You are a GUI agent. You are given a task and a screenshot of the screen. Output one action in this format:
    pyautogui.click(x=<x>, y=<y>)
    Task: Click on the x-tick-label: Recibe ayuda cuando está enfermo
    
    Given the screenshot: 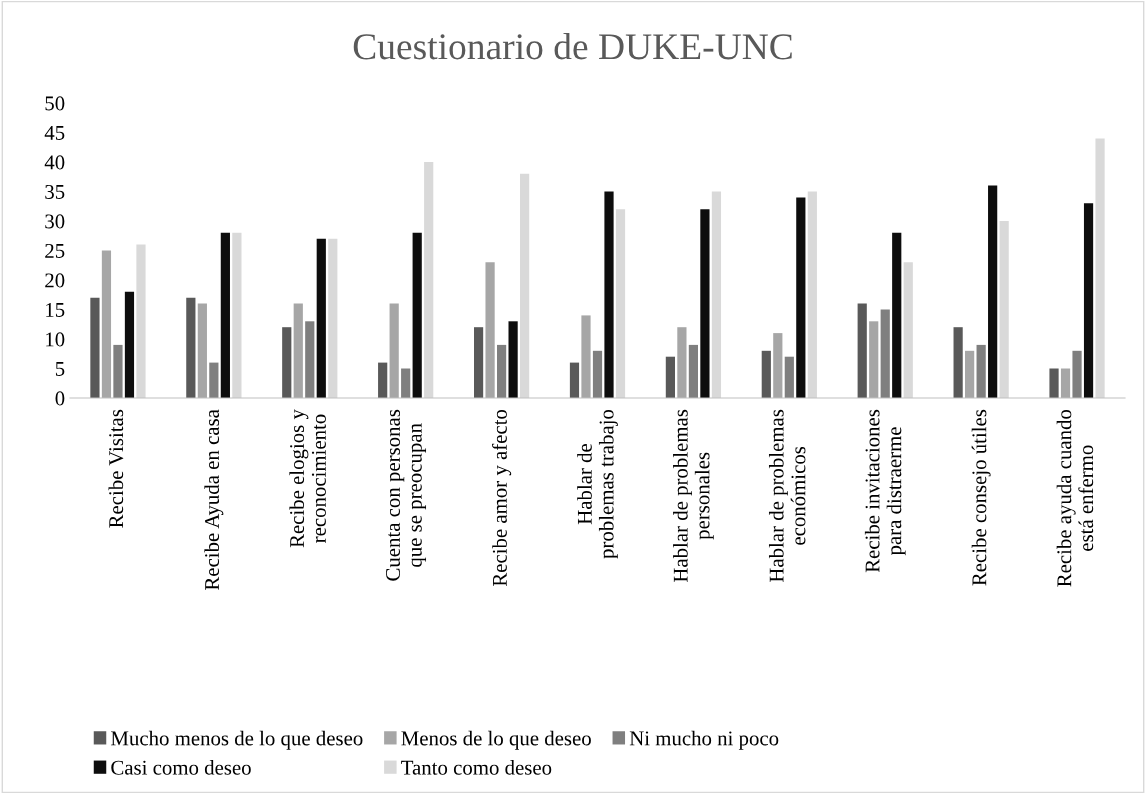 What is the action you would take?
    pyautogui.click(x=1075, y=498)
    